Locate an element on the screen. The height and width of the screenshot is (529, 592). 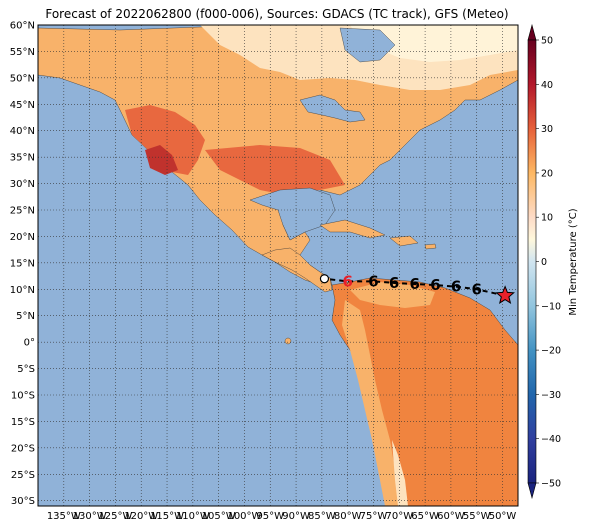
colorbar-tick-label: −20 is located at coordinates (551, 351).